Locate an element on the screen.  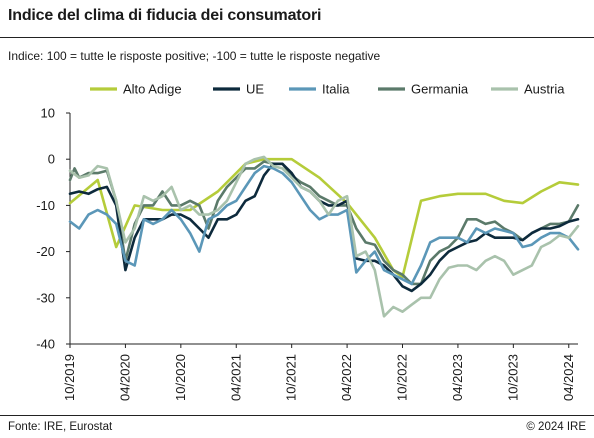
legend-label: Italia is located at coordinates (336, 89).